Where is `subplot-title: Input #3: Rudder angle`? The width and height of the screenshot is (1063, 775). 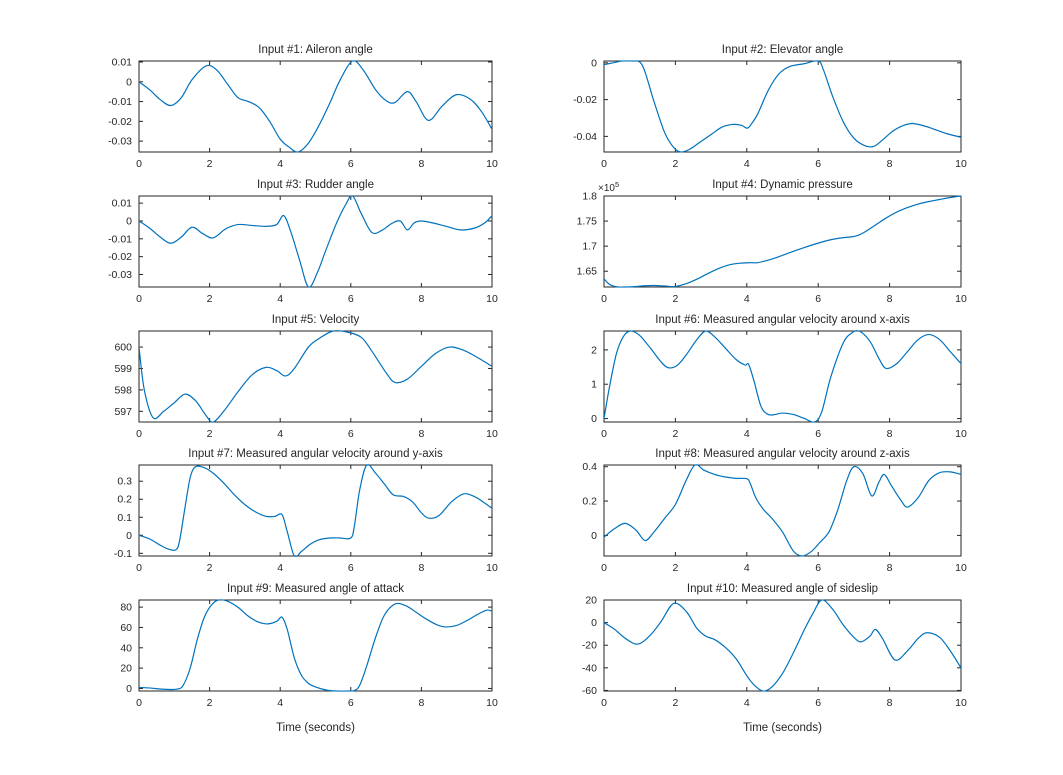 subplot-title: Input #3: Rudder angle is located at coordinates (315, 185).